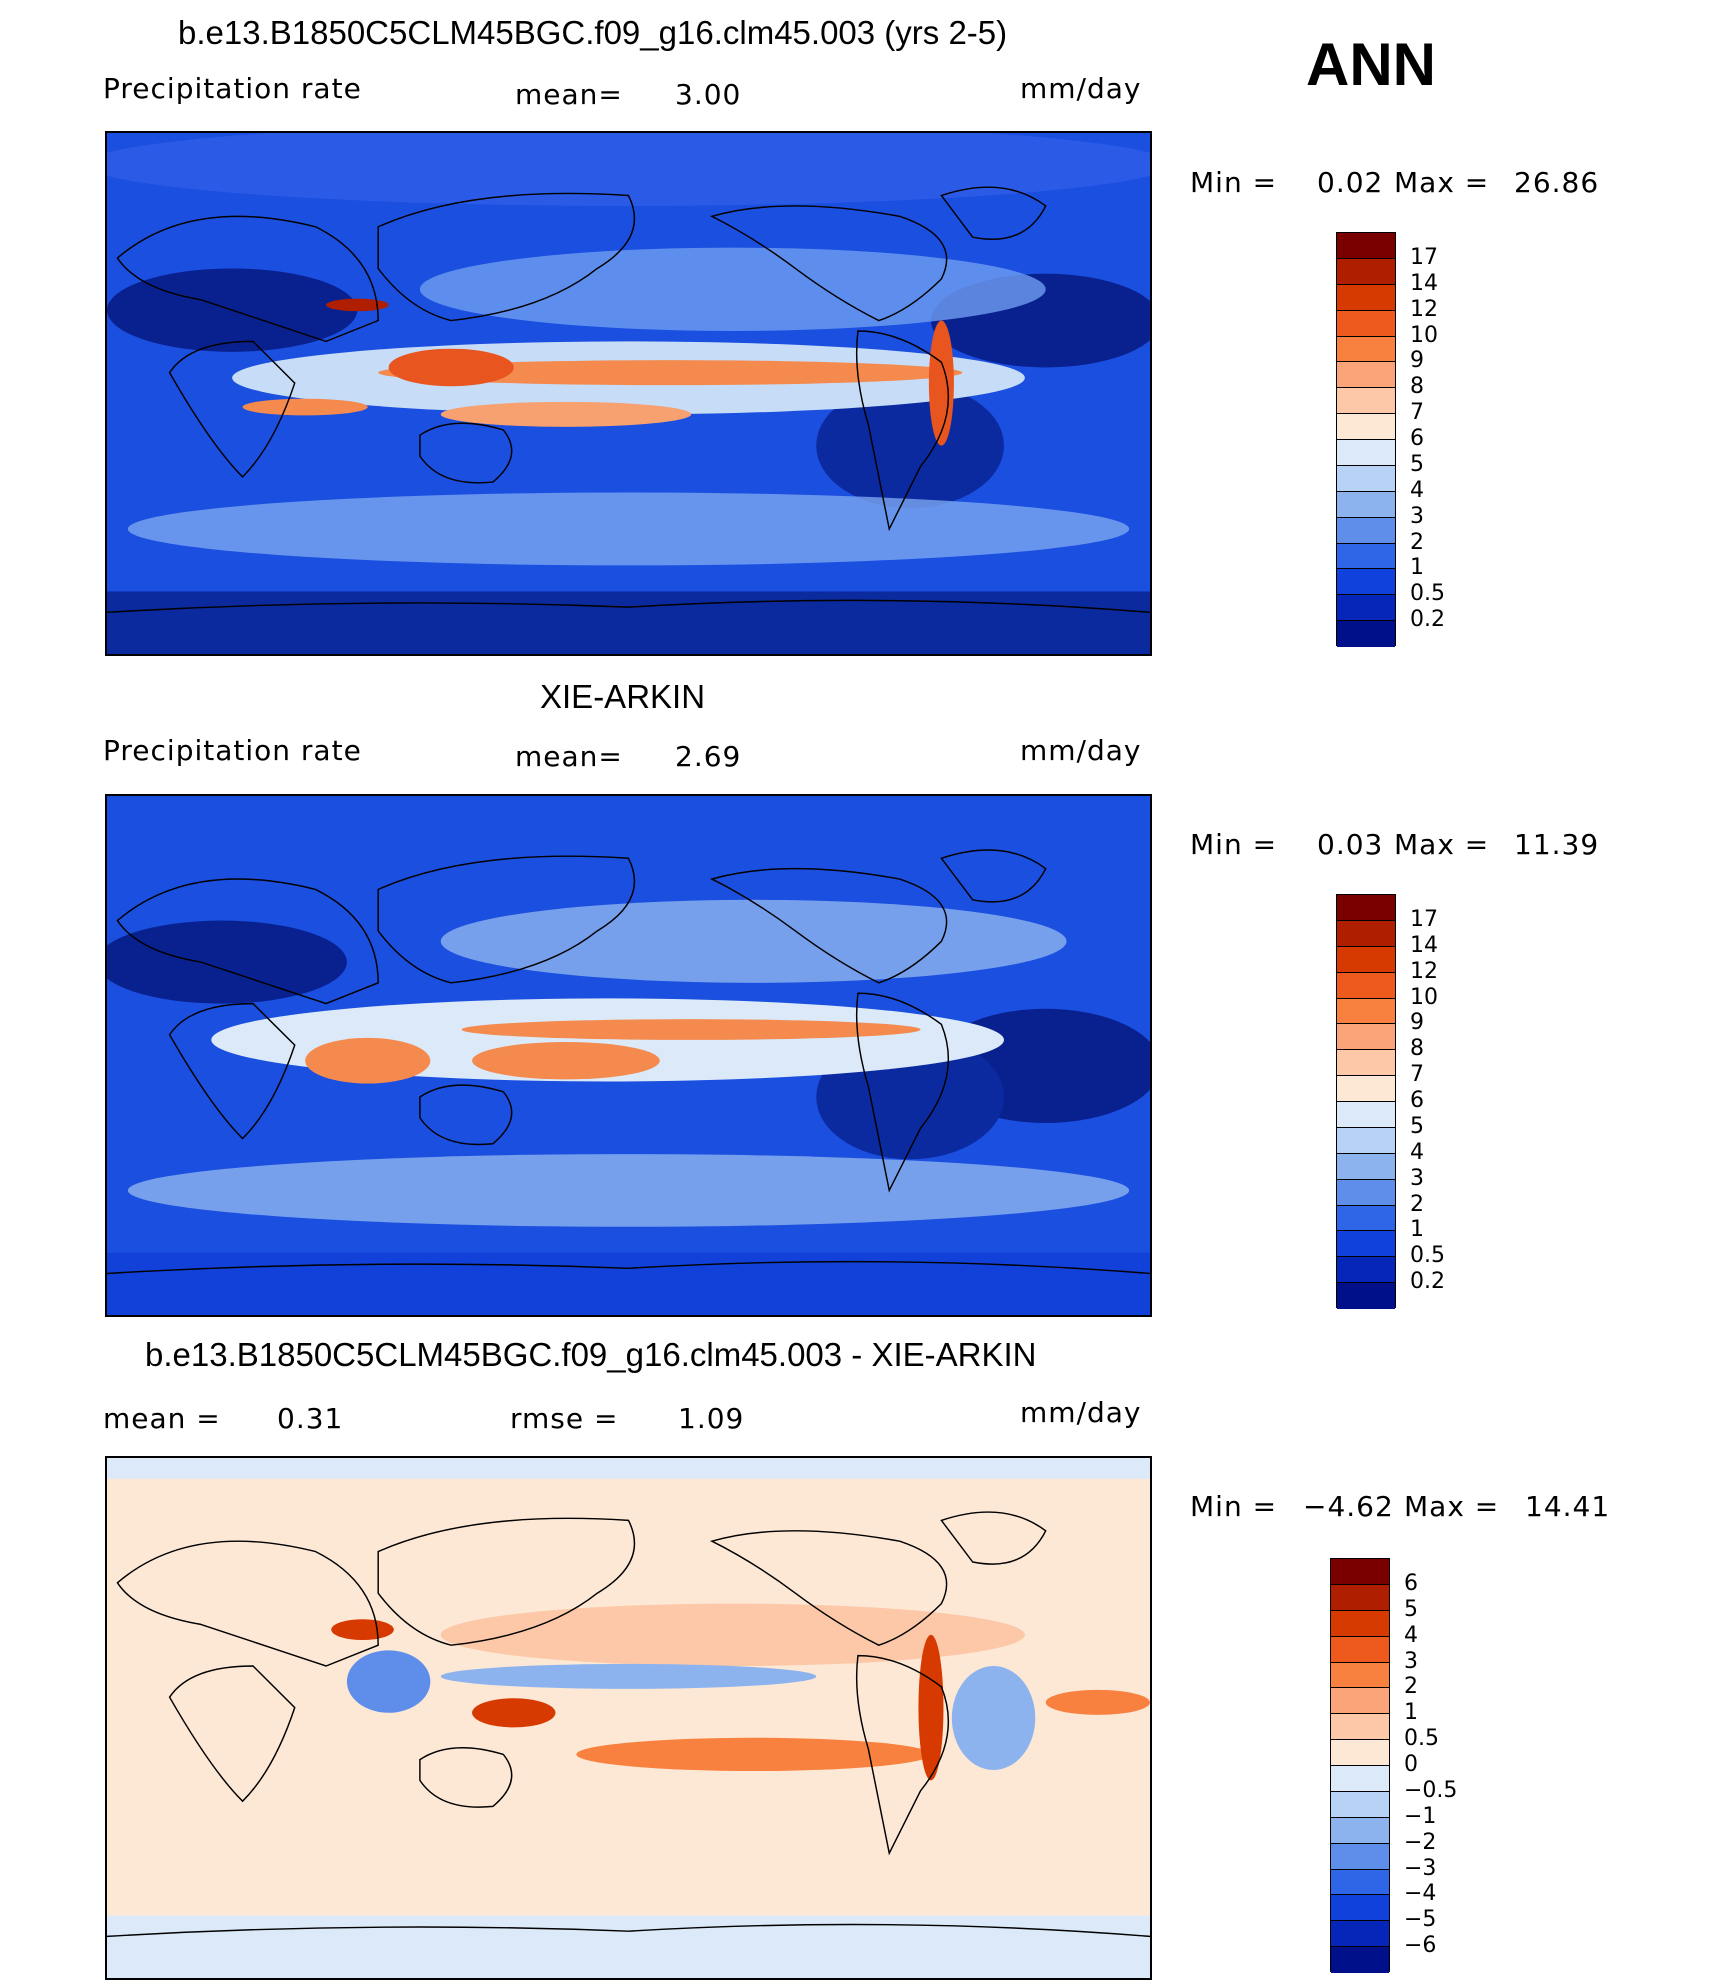 The height and width of the screenshot is (1985, 1710). I want to click on panel3-rmse-label: rmse =, so click(564, 1418).